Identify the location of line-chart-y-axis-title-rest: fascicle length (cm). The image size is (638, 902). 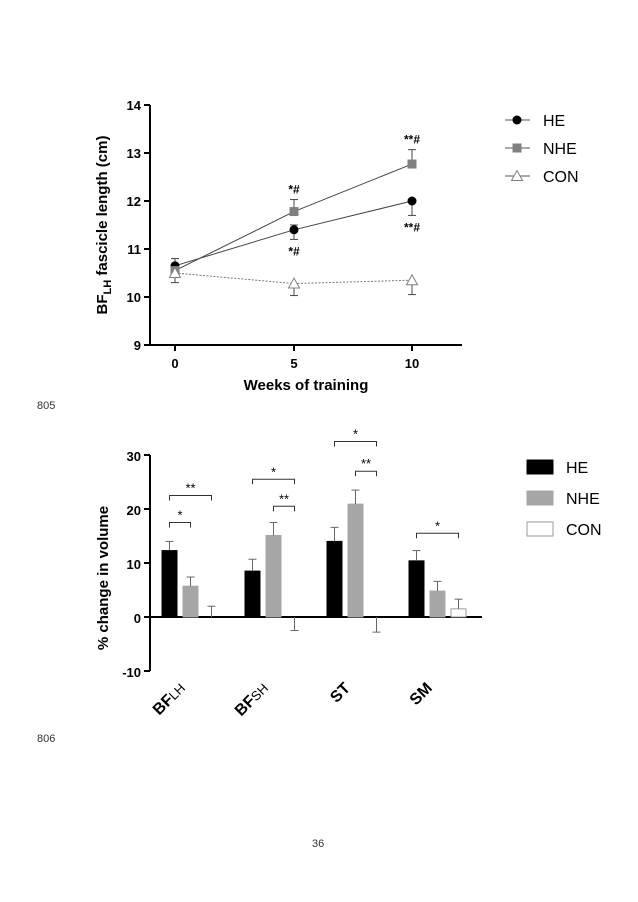
(102, 208).